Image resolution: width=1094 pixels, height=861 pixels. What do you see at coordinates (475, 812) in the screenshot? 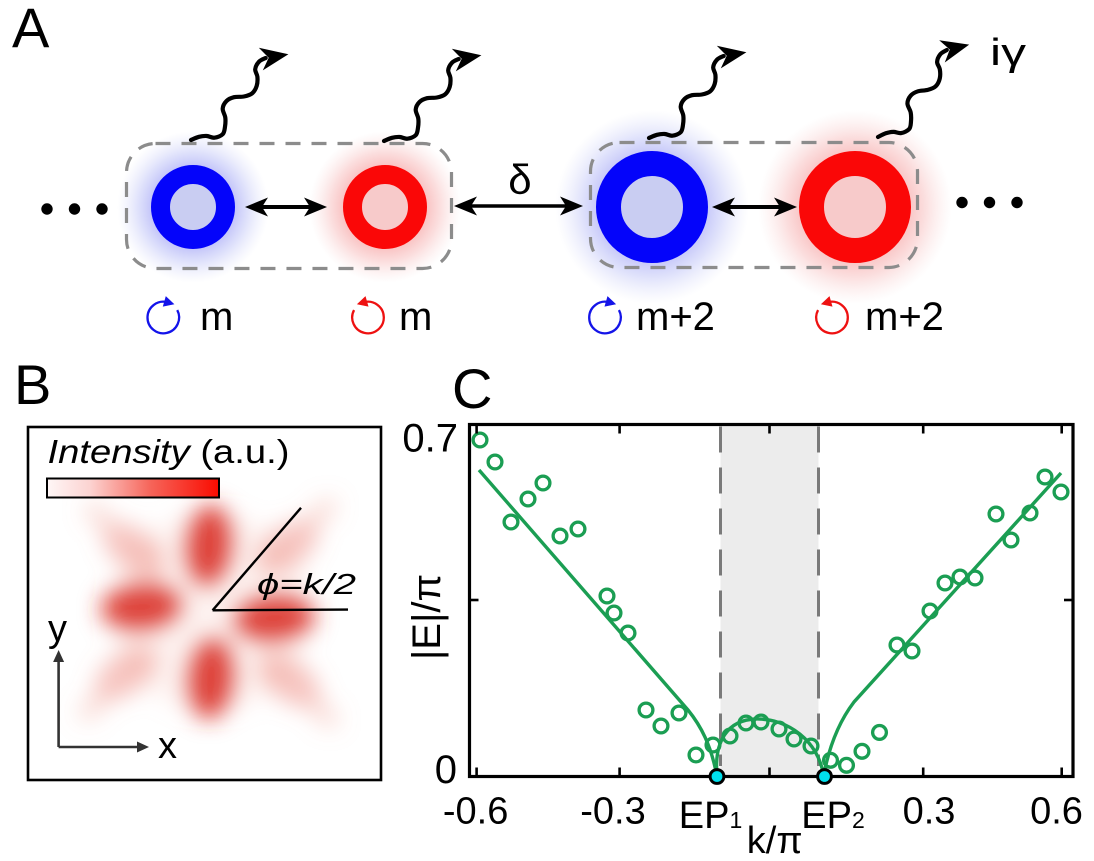
I see `svg-text: -0.6` at bounding box center [475, 812].